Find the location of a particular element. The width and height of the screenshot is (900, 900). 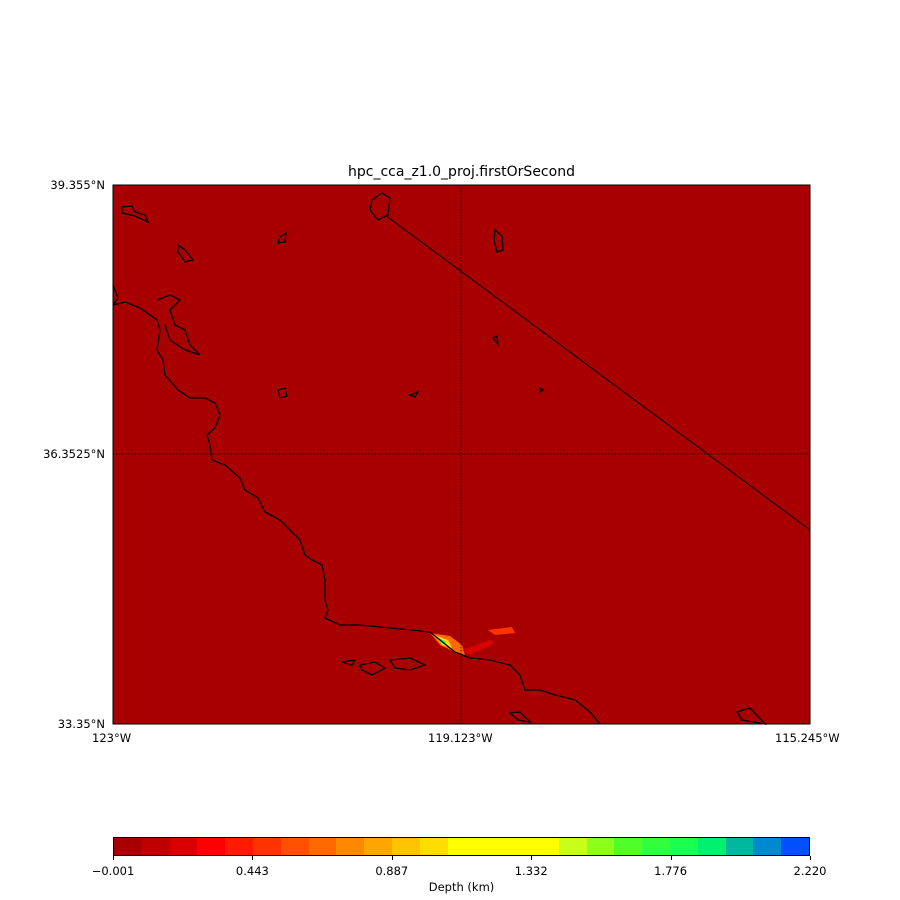

colorbar-tick-label: 1.776 is located at coordinates (671, 871).